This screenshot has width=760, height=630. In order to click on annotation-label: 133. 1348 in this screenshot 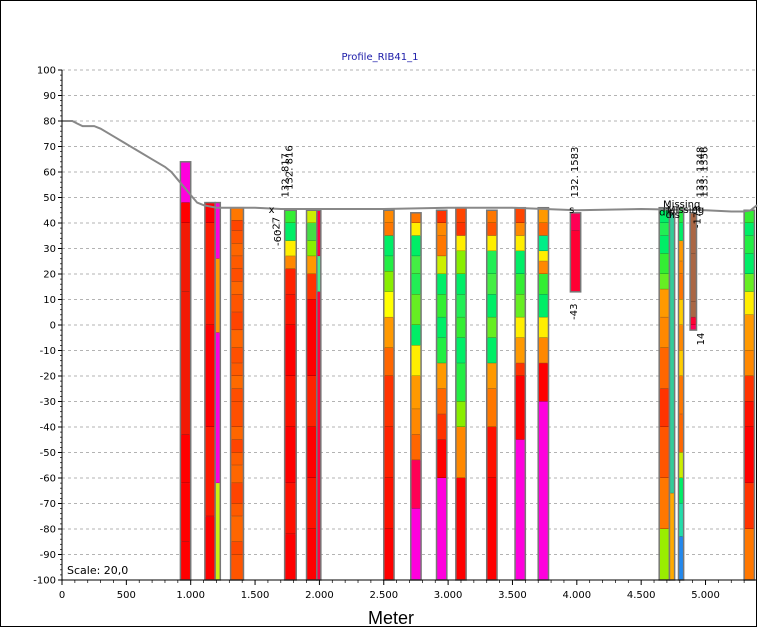, I will do `click(701, 172)`.